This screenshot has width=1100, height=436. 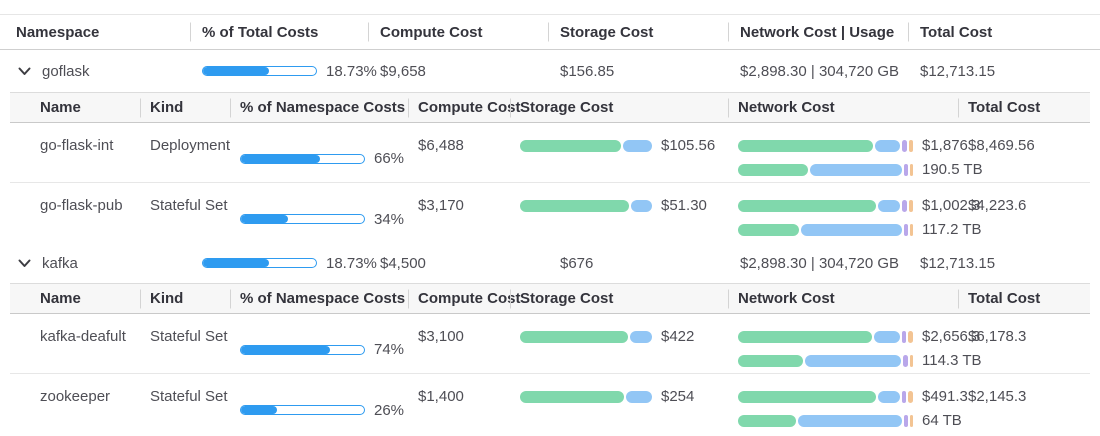 I want to click on storage-cost-value: $422, so click(x=678, y=336).